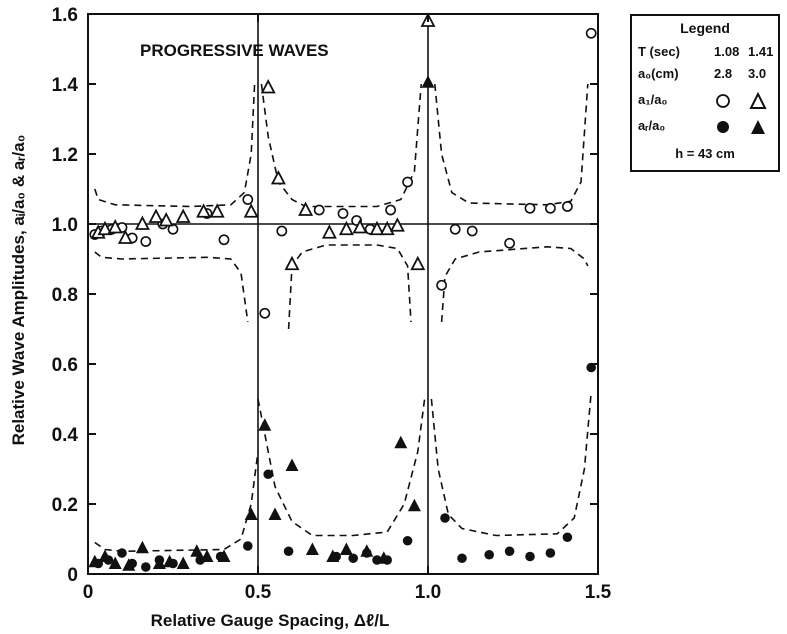  I want to click on y-tick-label: 0.8, so click(65, 295).